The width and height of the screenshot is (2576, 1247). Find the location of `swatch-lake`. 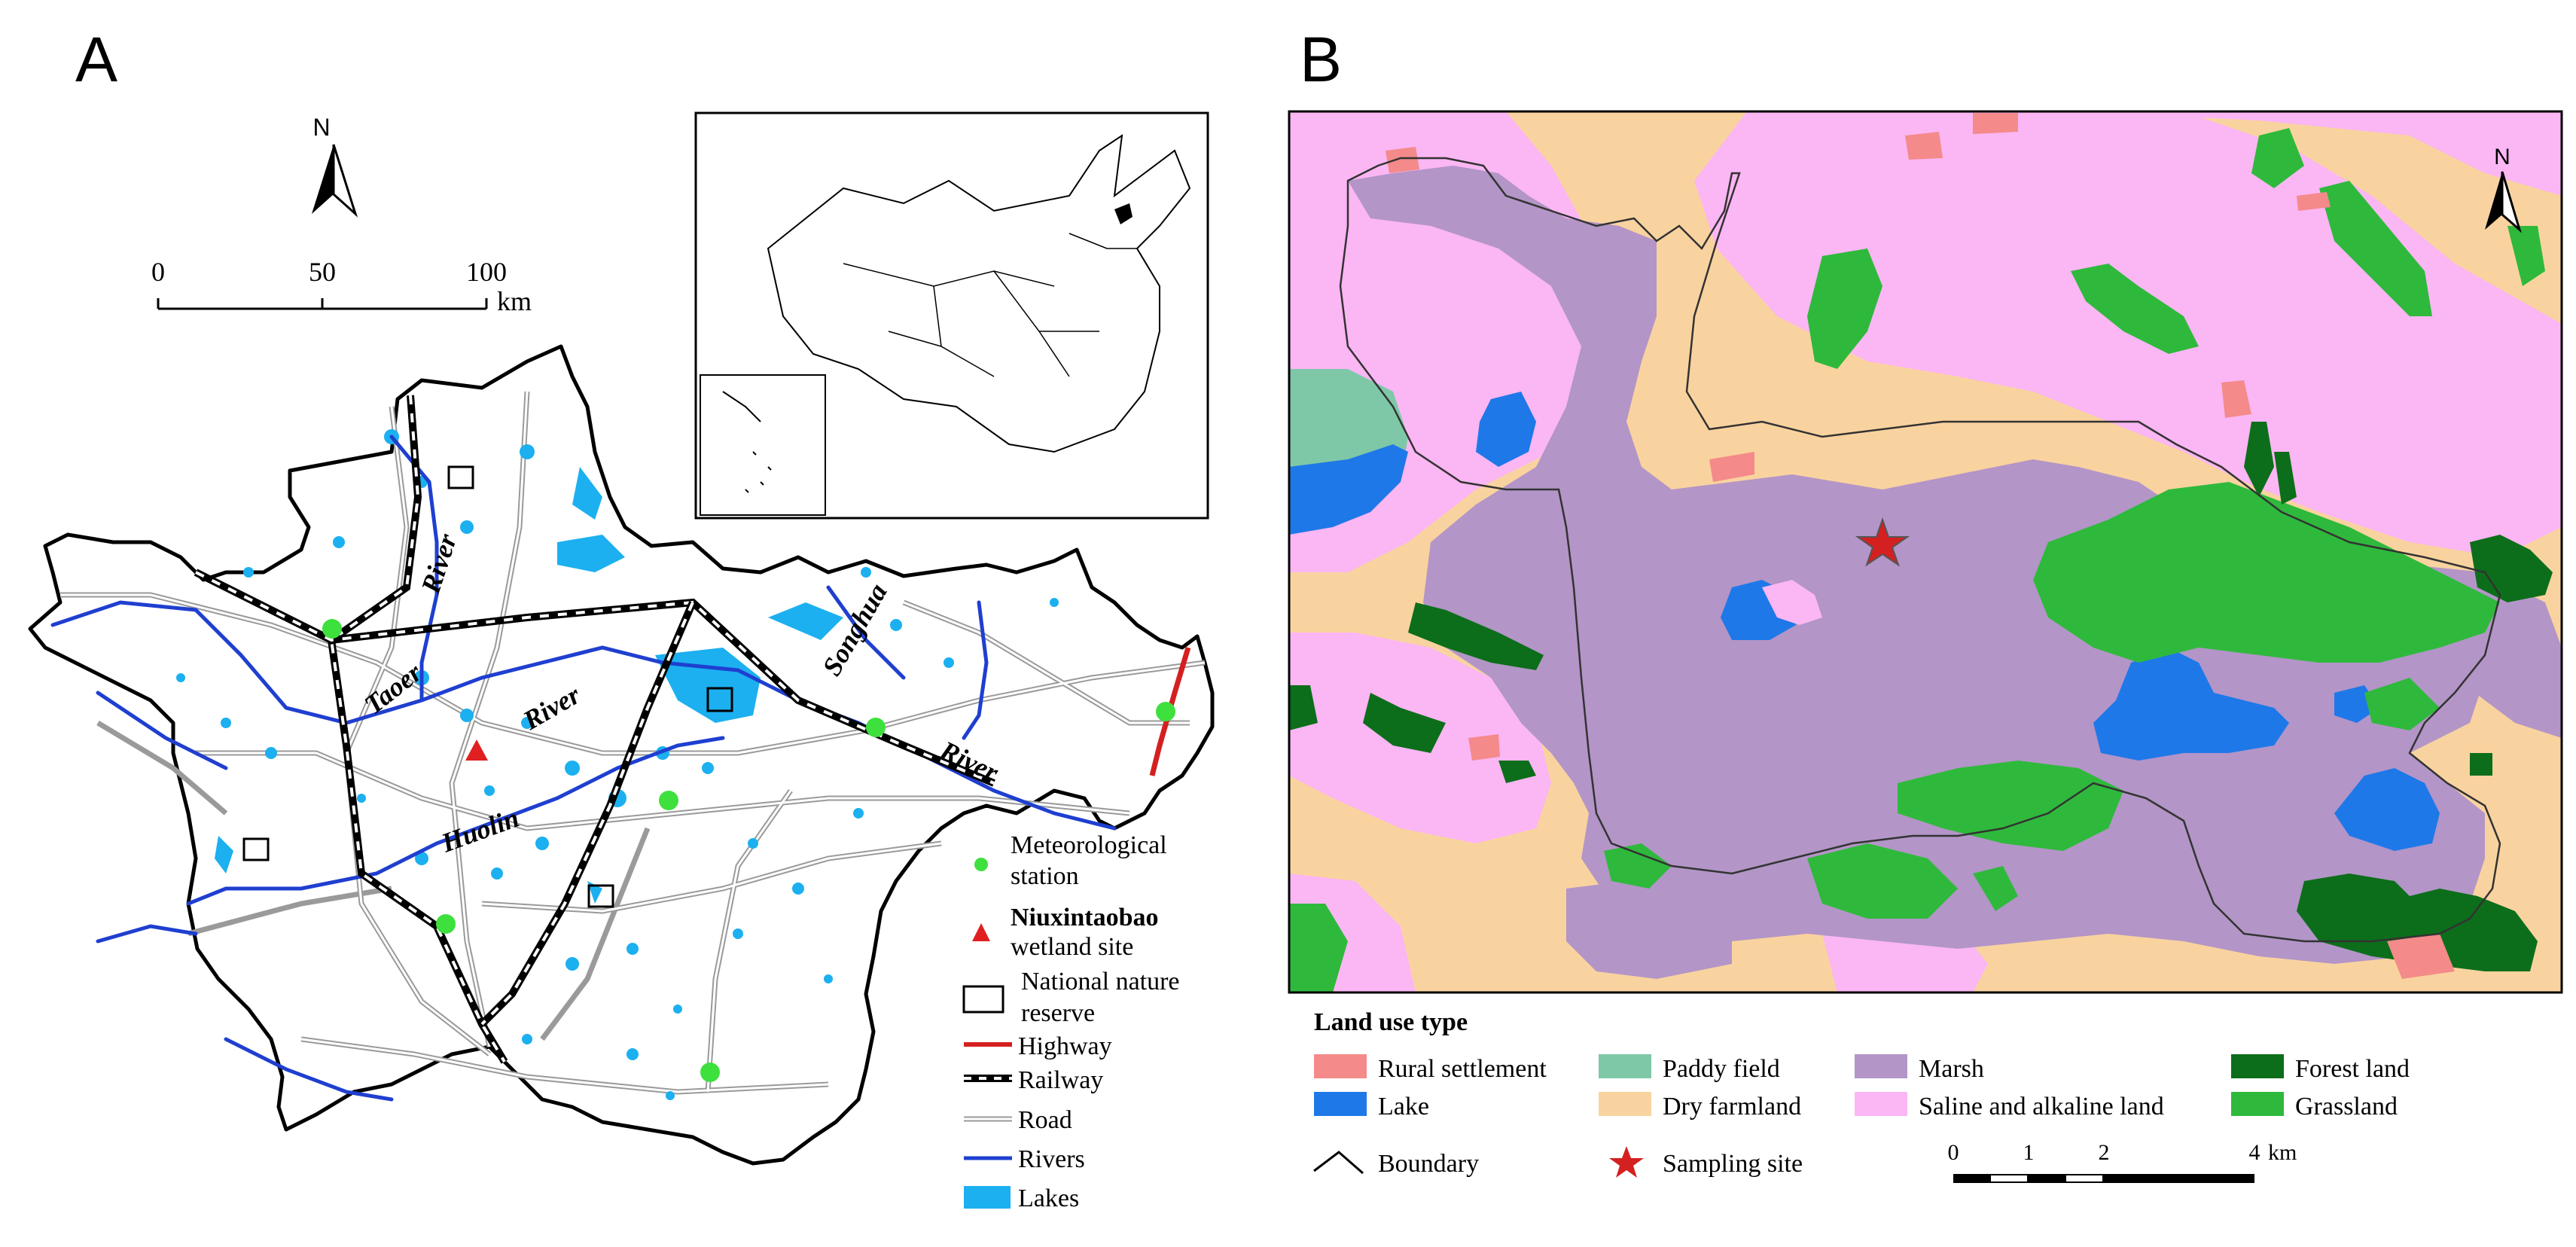

swatch-lake is located at coordinates (1340, 1104).